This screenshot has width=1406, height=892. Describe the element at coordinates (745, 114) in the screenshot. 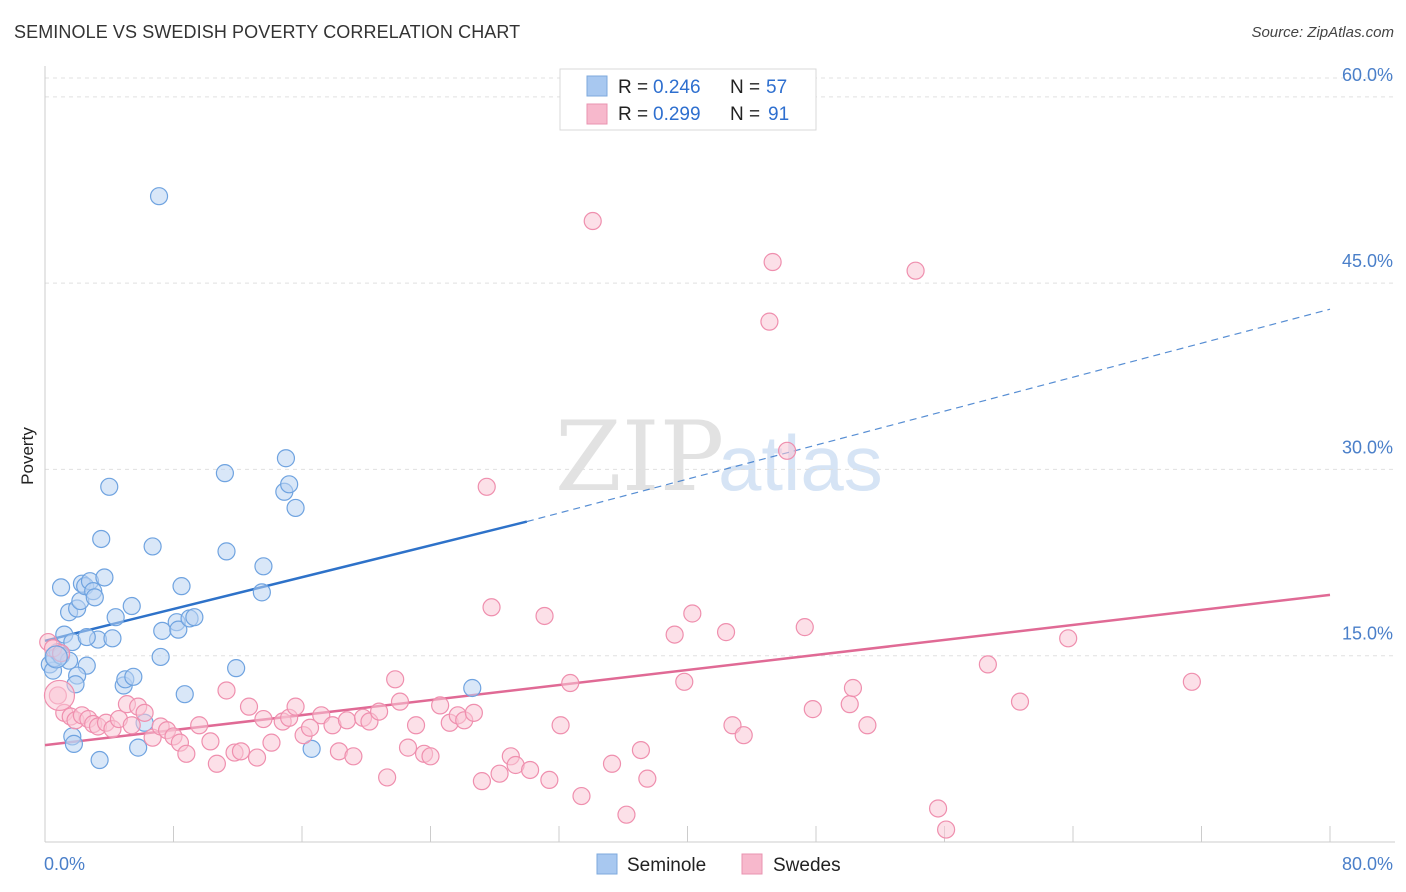

I see `legend-n-label-2: N =` at that location.